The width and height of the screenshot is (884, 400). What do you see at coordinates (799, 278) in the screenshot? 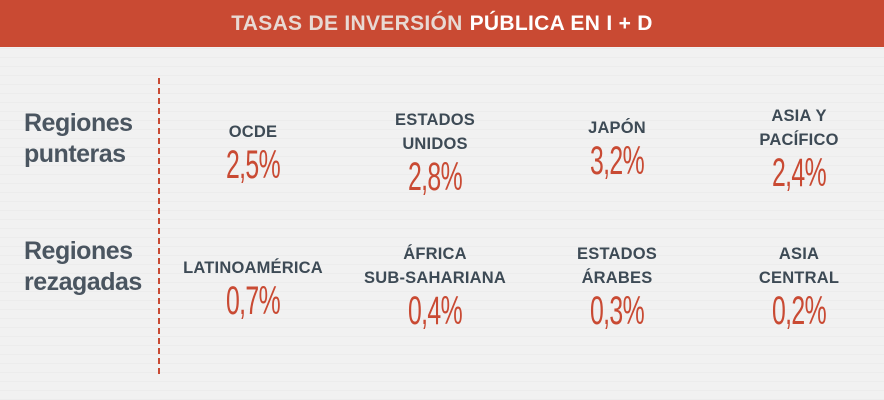
I see `region-name: CENTRAL` at bounding box center [799, 278].